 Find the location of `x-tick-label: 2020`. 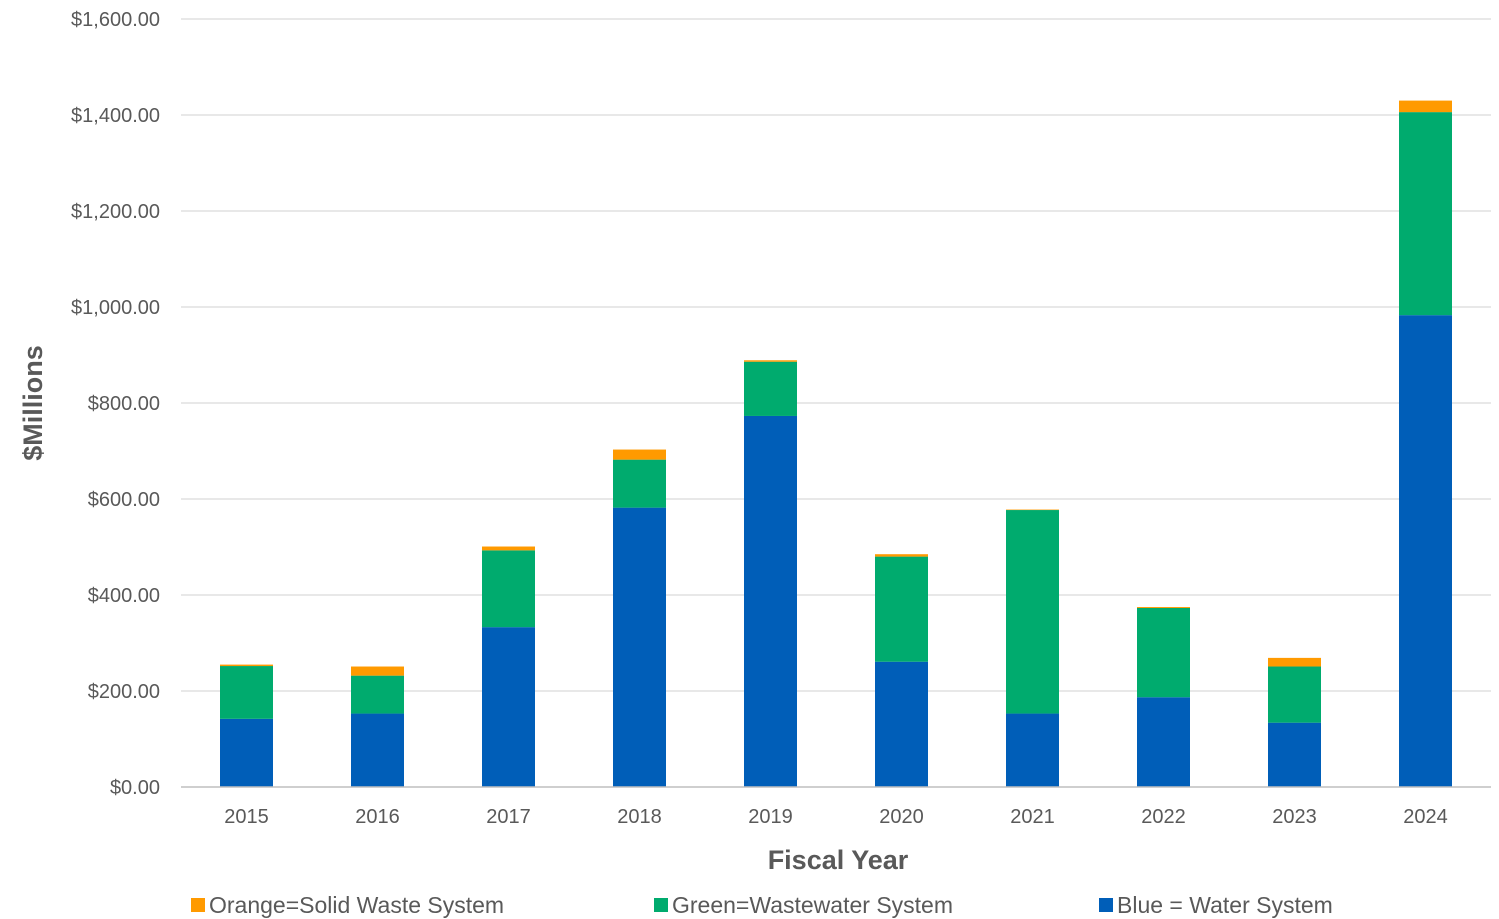

x-tick-label: 2020 is located at coordinates (901, 817).